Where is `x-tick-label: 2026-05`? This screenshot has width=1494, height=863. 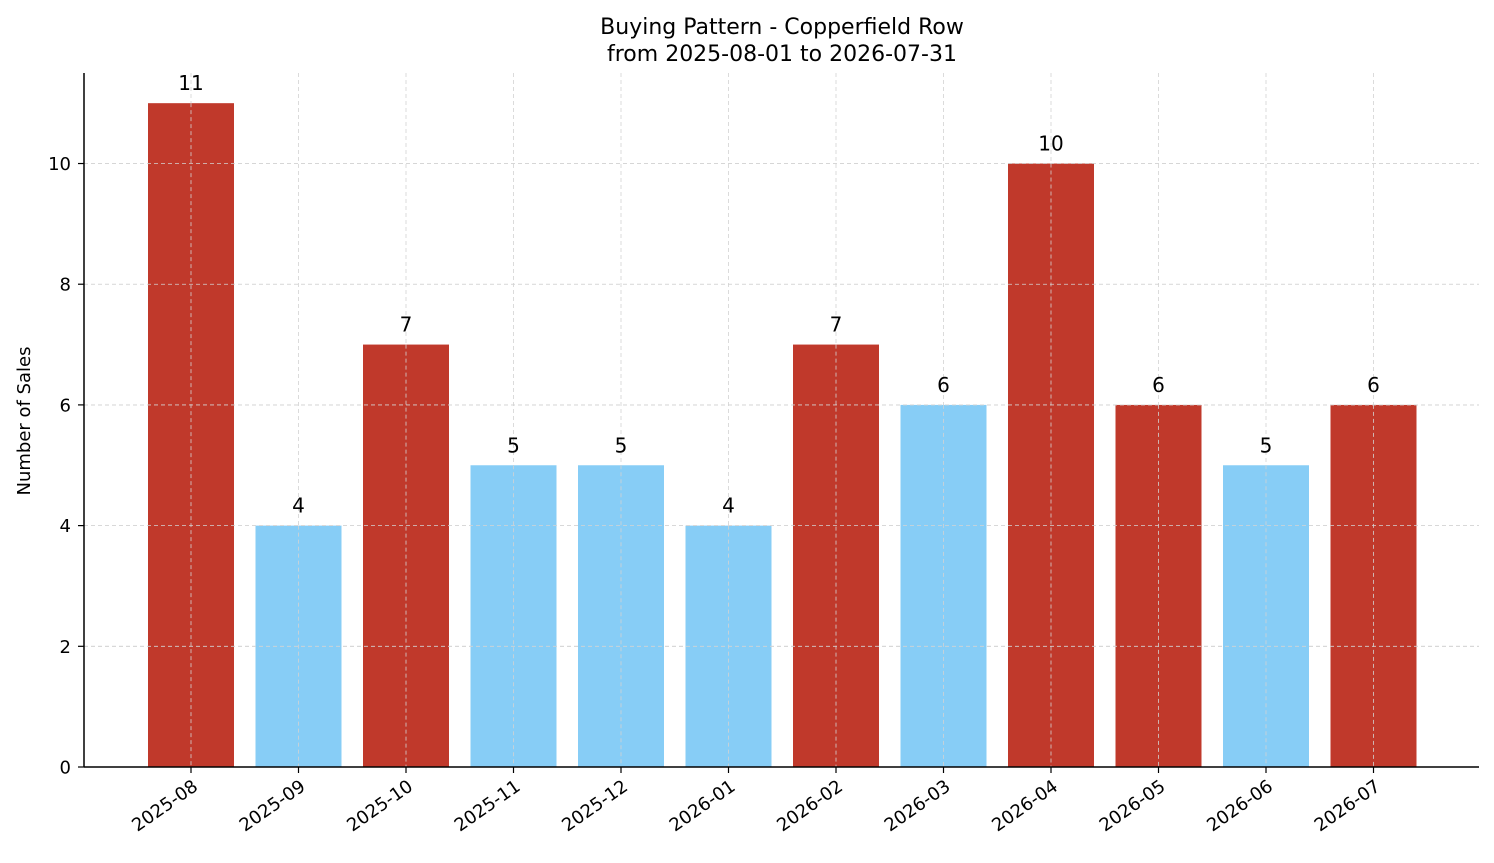 x-tick-label: 2026-05 is located at coordinates (1133, 806).